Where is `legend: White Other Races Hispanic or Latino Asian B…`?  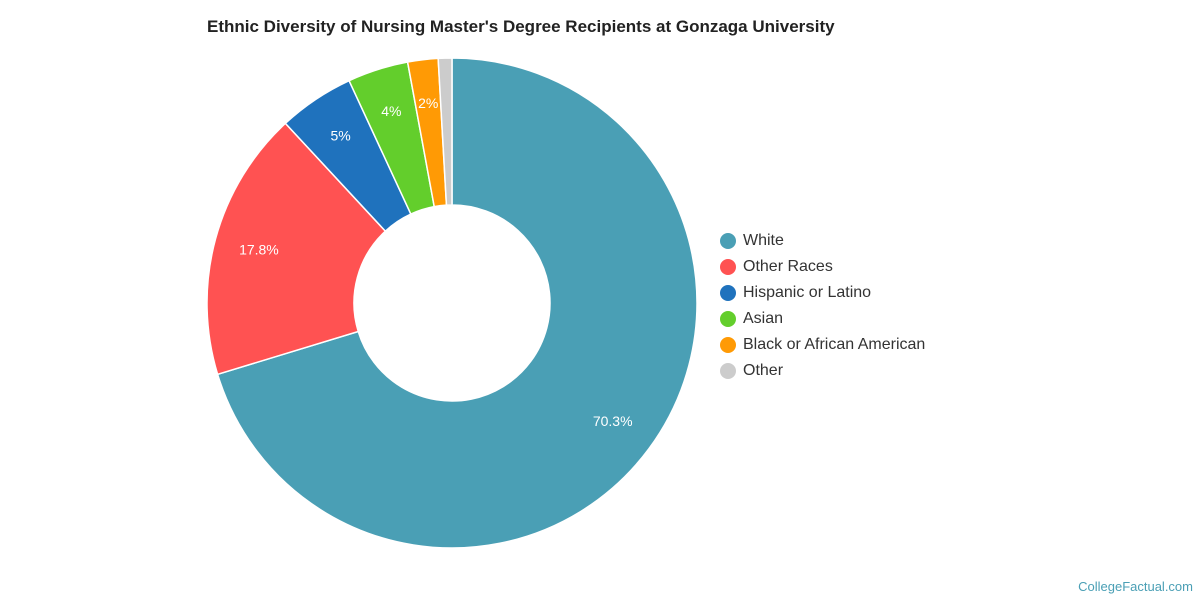
legend: White Other Races Hispanic or Latino Asian B… is located at coordinates (822, 306).